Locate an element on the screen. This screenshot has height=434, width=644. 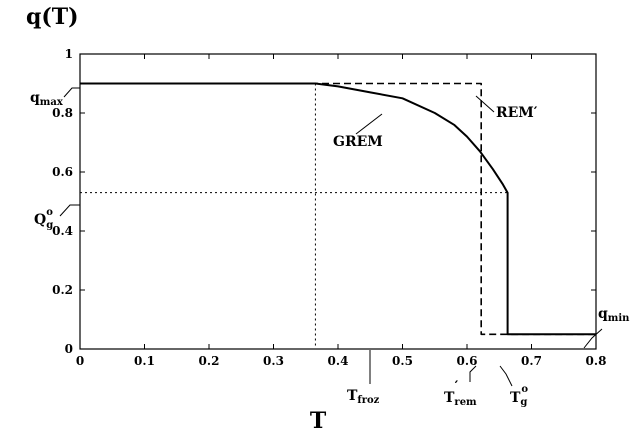
series-label-grem: GREM is located at coordinates (358, 142).